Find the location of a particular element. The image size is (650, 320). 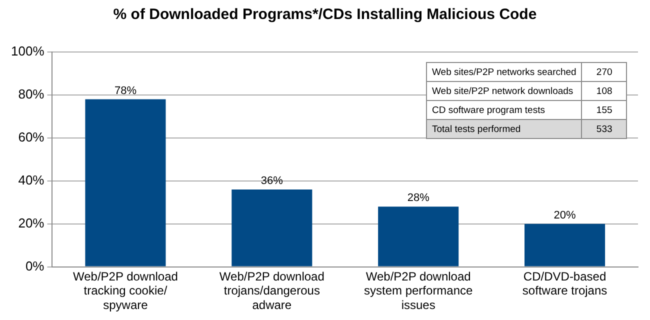

y-tick-label: 20% is located at coordinates (31, 222).